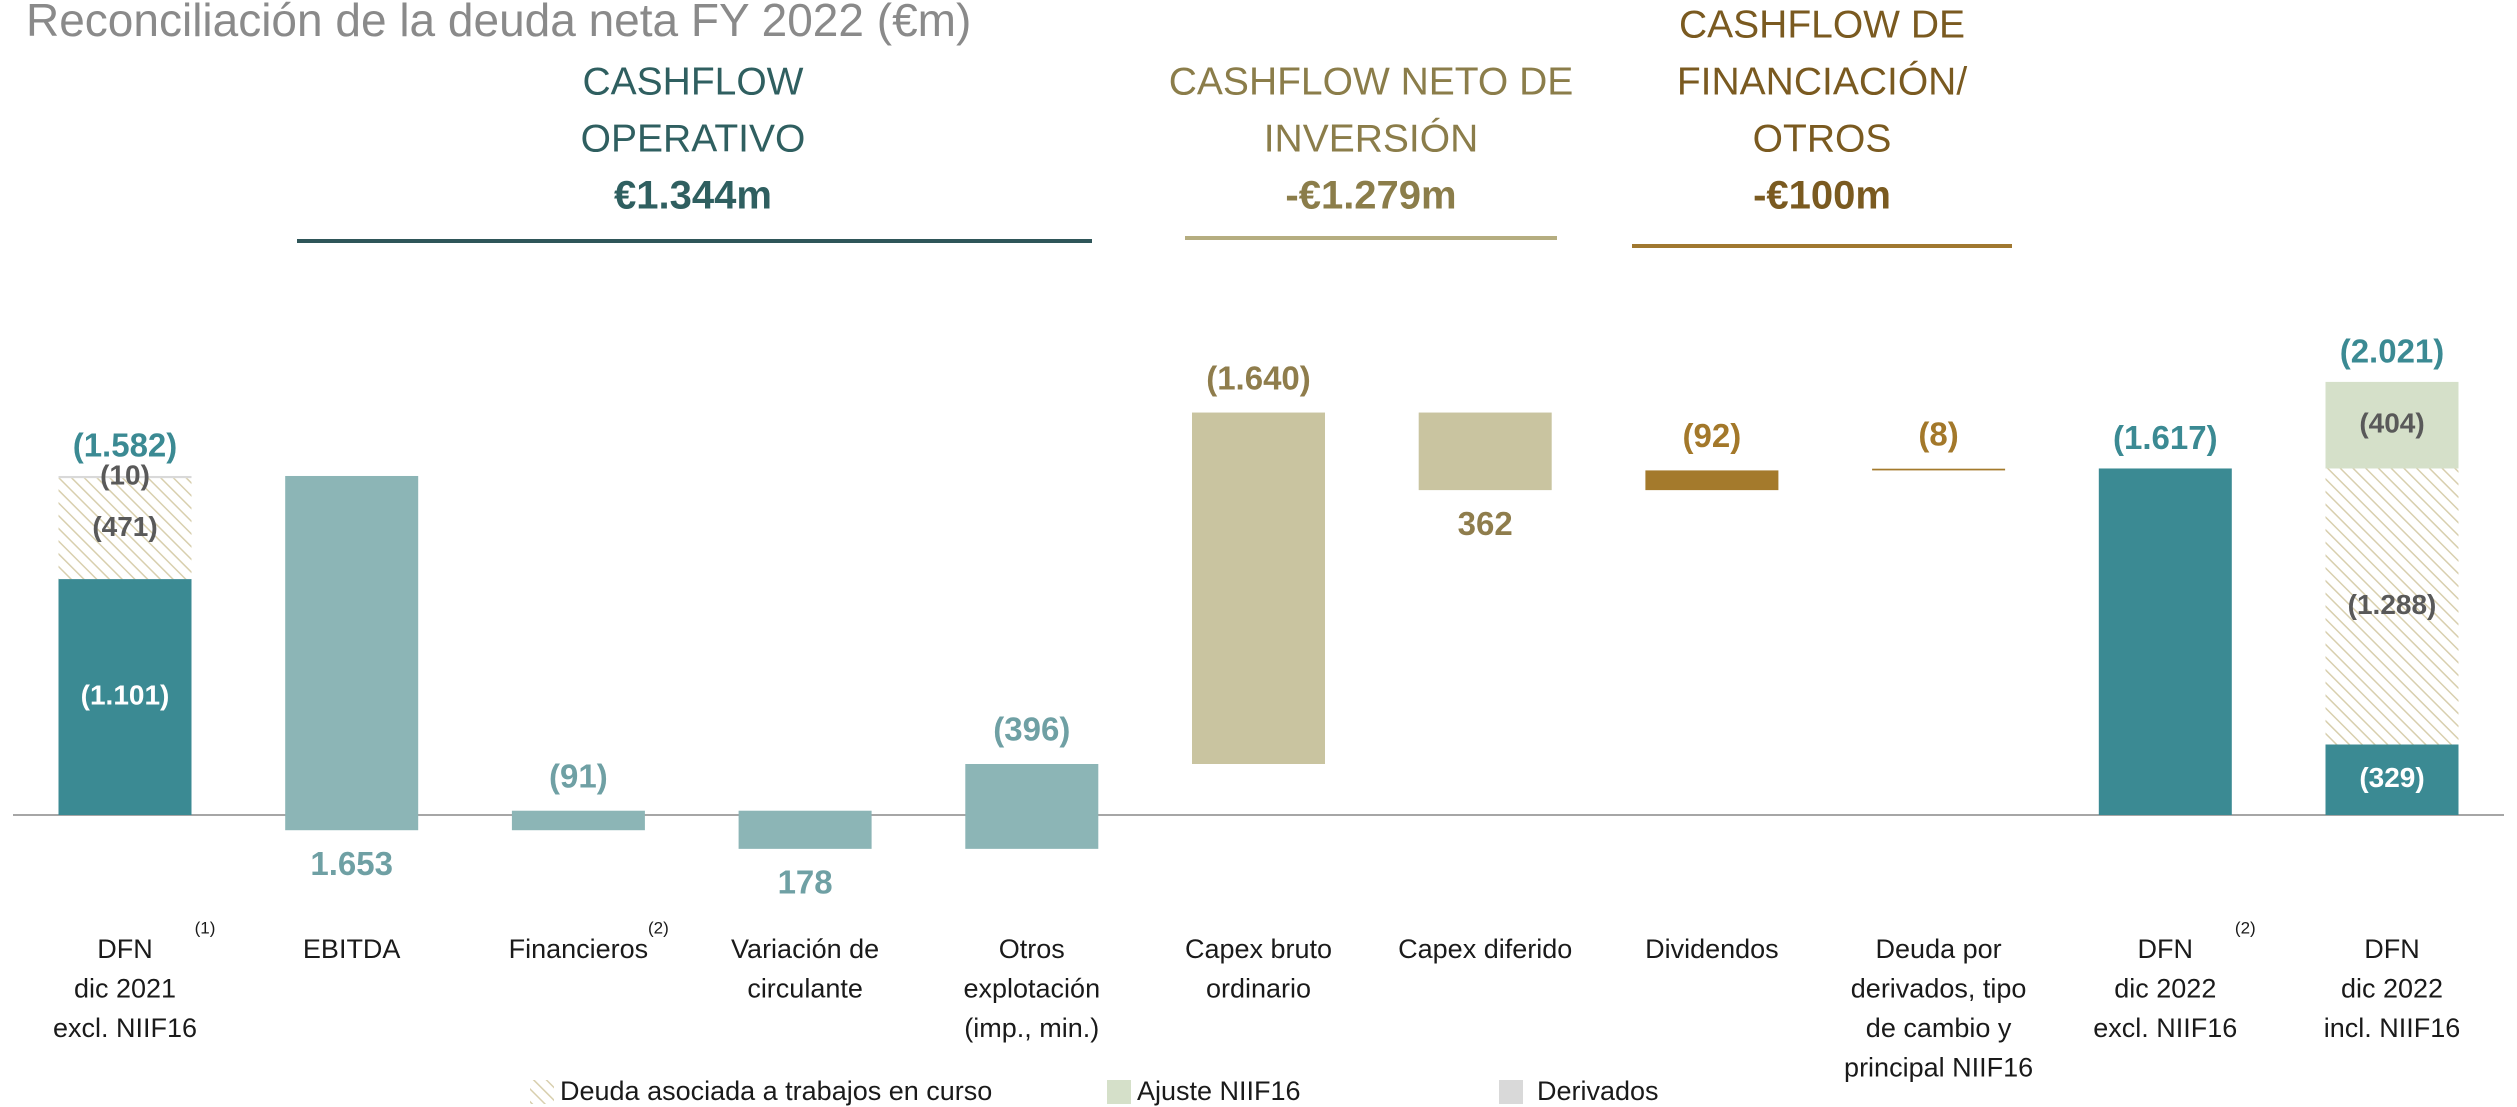 The width and height of the screenshot is (2517, 1107). What do you see at coordinates (1031, 729) in the screenshot?
I see `value-label: (396)` at bounding box center [1031, 729].